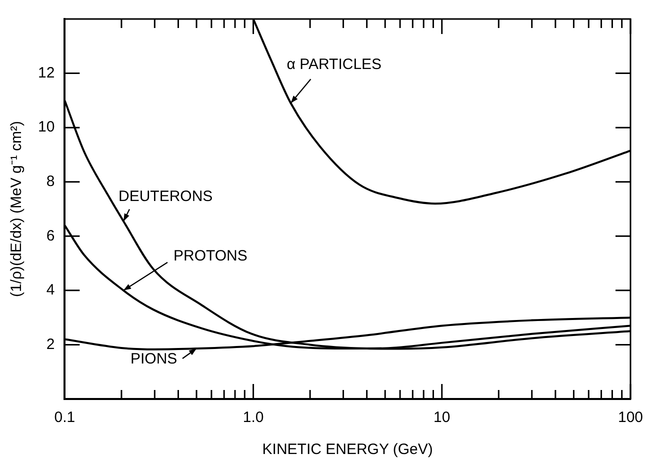 The height and width of the screenshot is (463, 653). What do you see at coordinates (50, 181) in the screenshot?
I see `y-tick-label: 8` at bounding box center [50, 181].